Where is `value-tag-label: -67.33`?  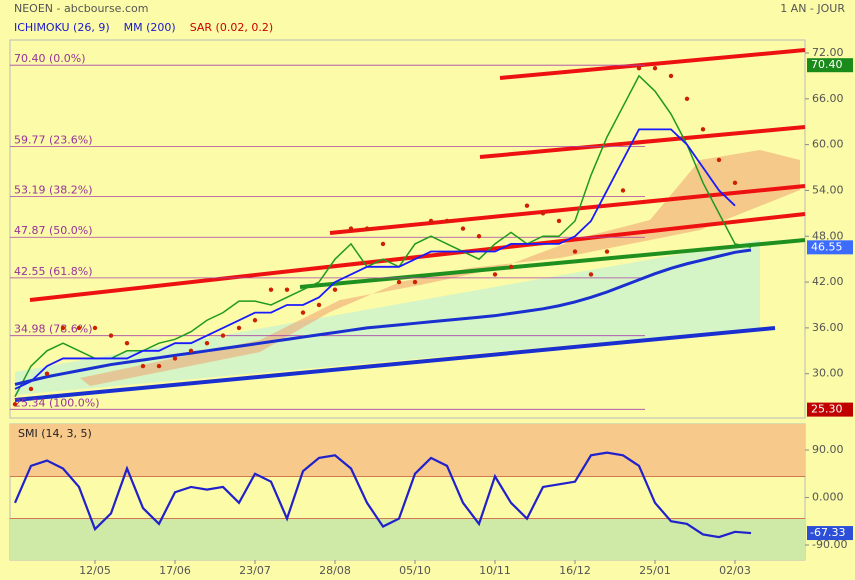
value-tag-label: -67.33 is located at coordinates (827, 532).